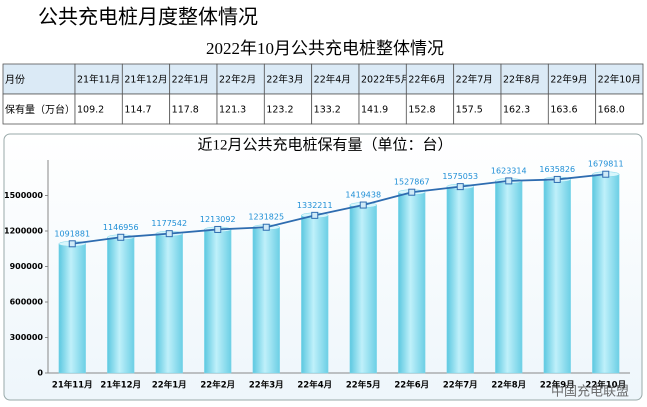 The image size is (647, 407). I want to click on x-tick-label: 22年5月, so click(363, 385).